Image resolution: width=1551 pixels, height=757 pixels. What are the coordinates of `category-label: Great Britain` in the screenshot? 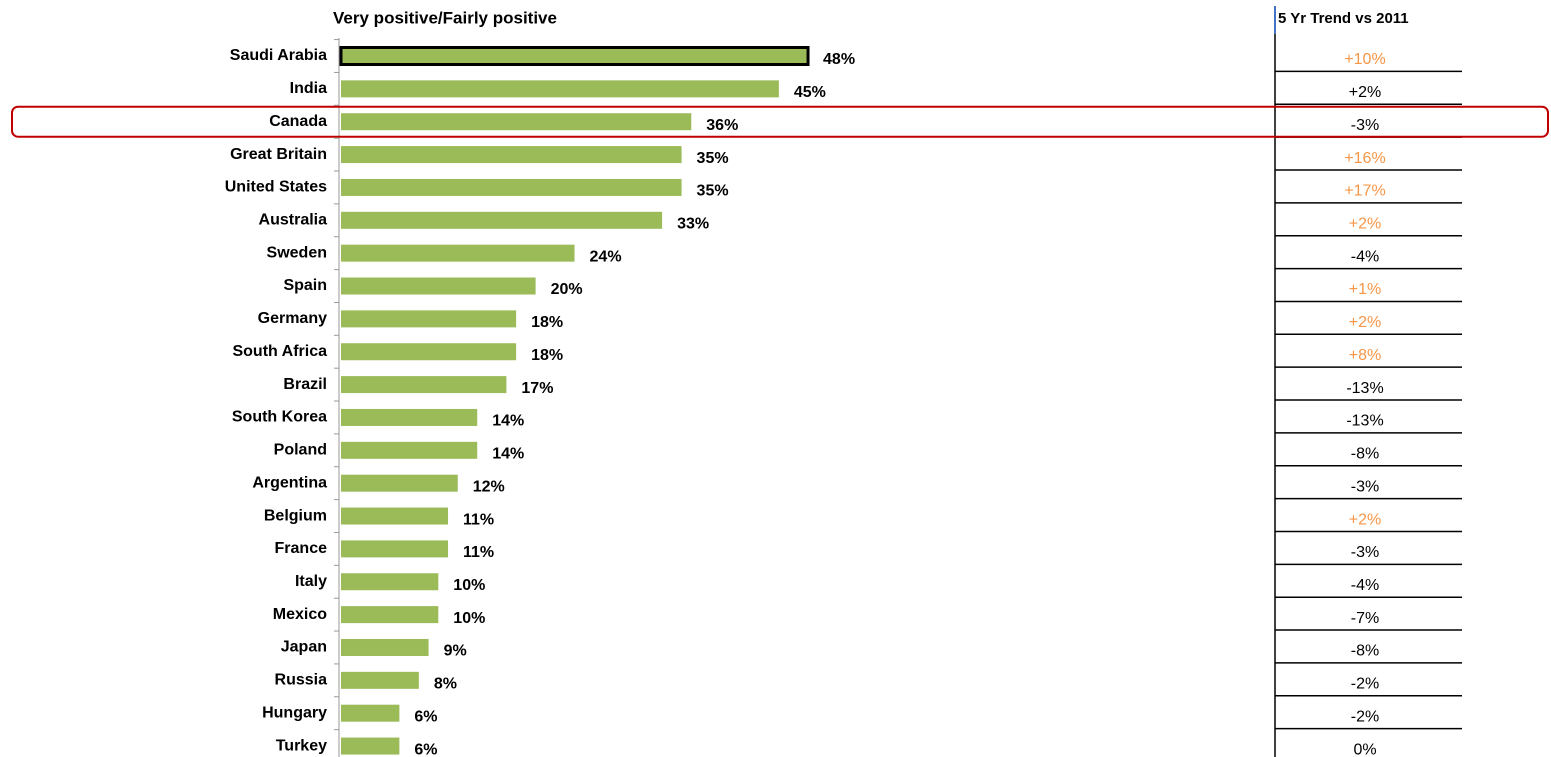 It's located at (278, 154).